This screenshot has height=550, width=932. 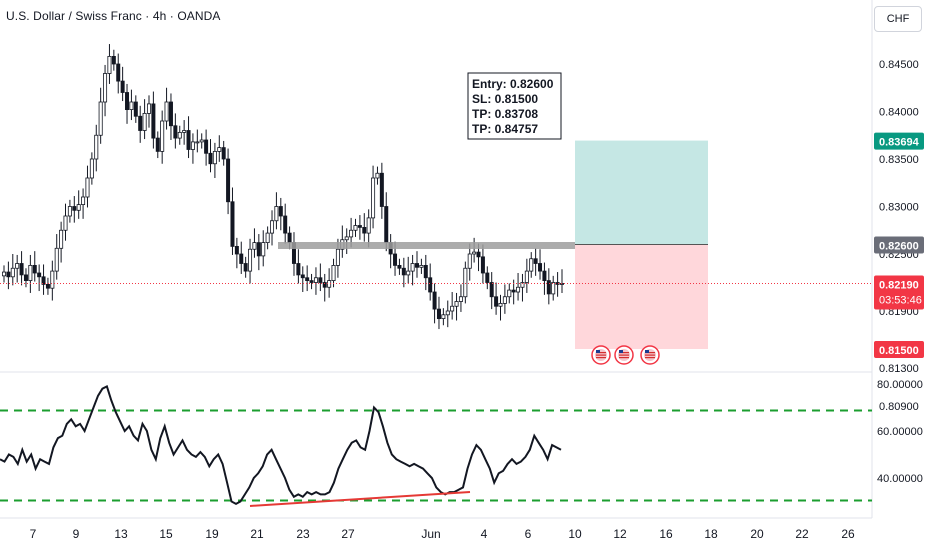 I want to click on sl-price-marker-bg, so click(x=899, y=349).